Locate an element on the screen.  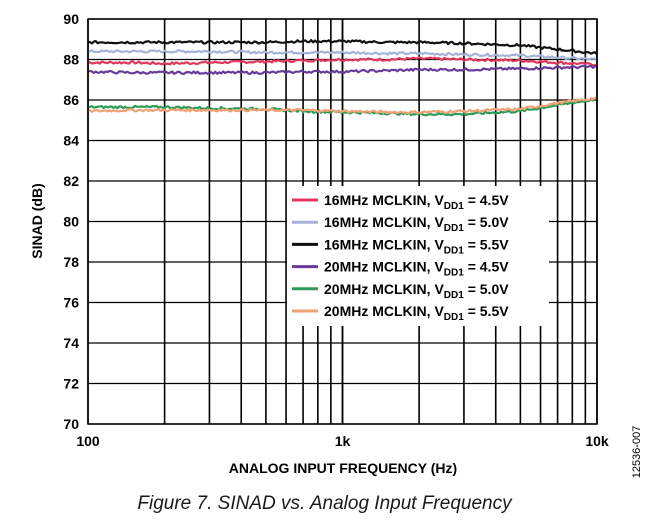
y-tick-label: 80 is located at coordinates (71, 222).